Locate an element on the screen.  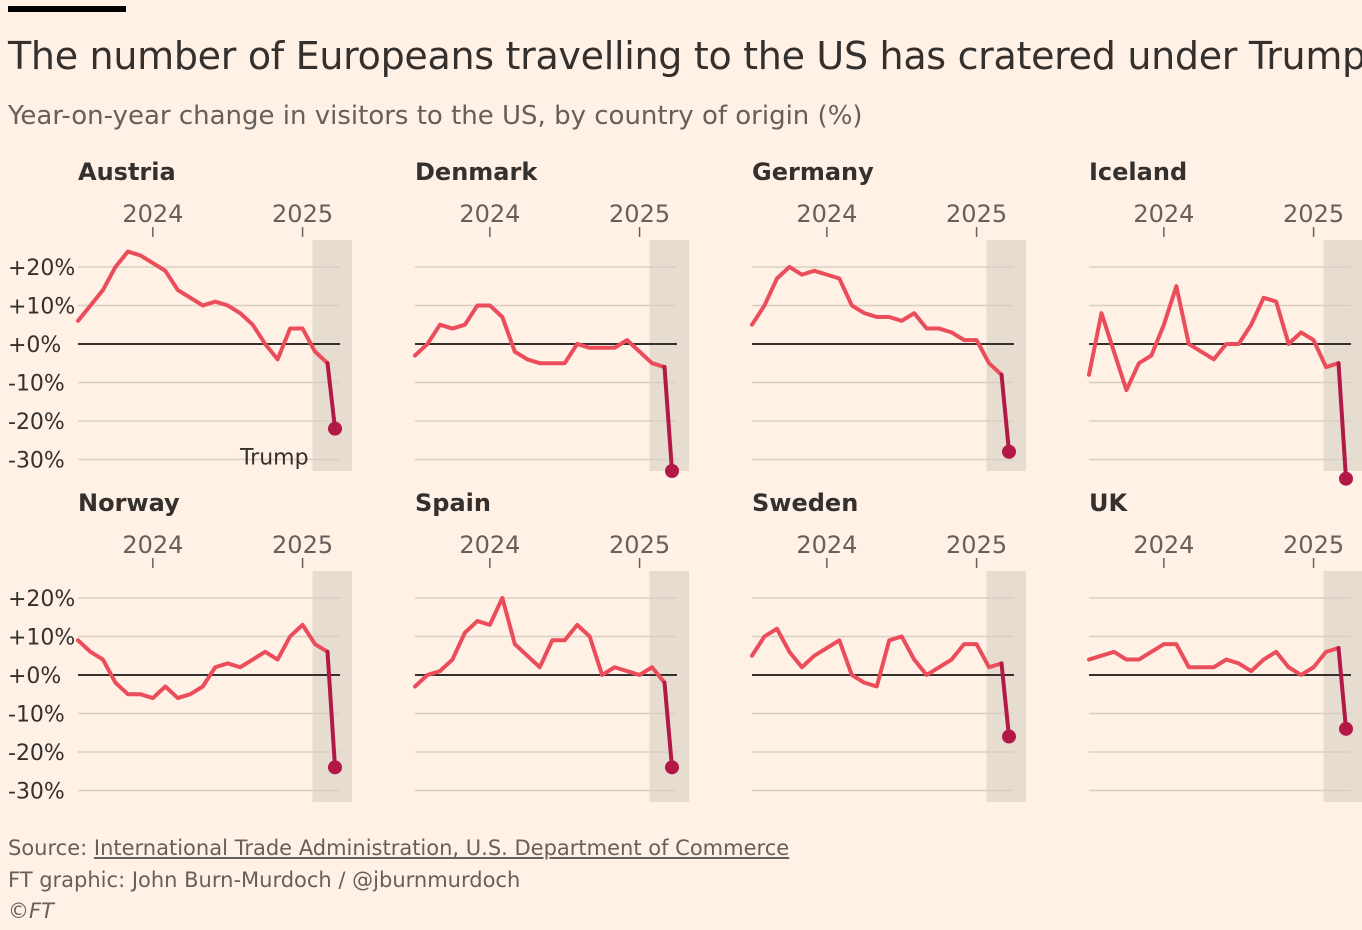
panel-germany: Germany 2024 2025 is located at coordinates (888, 314).